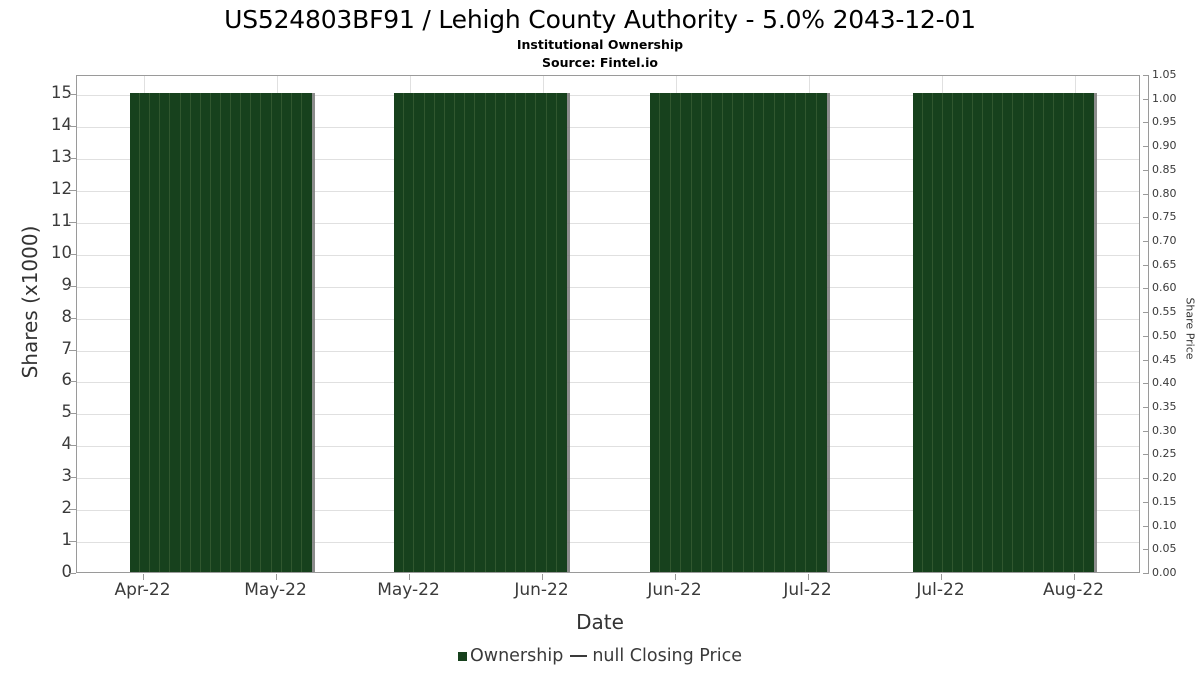  I want to click on legend-item-ownership: Ownership, so click(510, 656).